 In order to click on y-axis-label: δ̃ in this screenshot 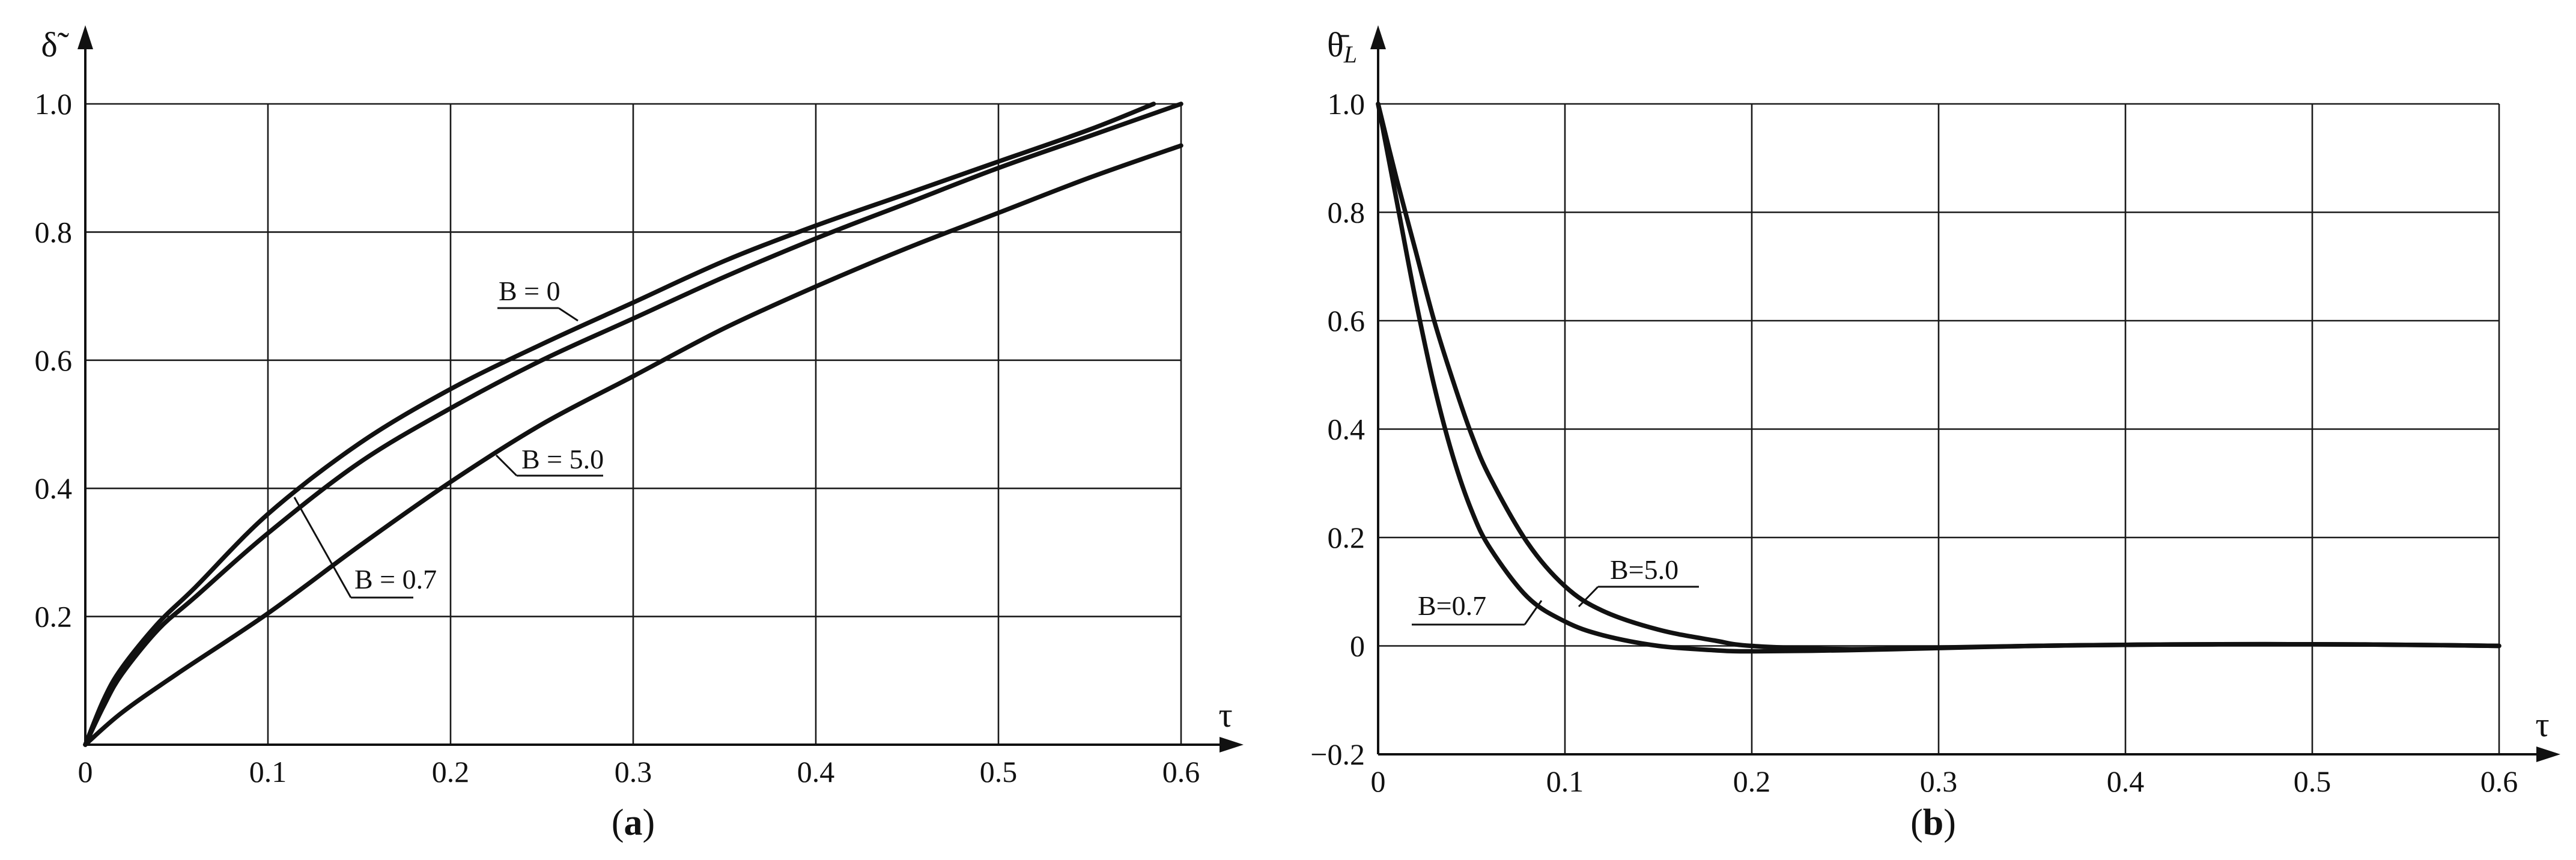, I will do `click(54, 44)`.